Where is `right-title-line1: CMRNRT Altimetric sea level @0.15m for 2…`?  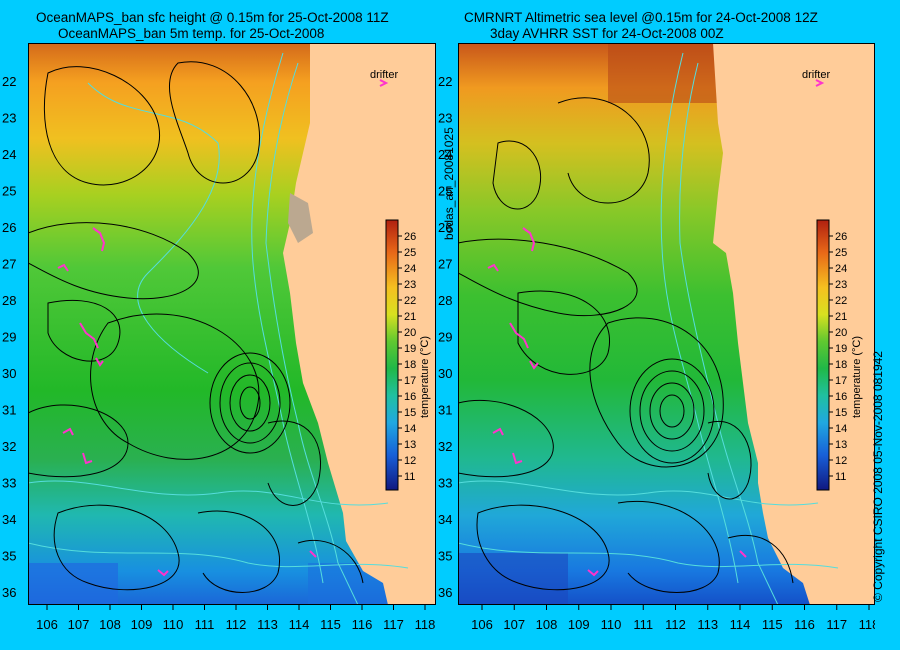
right-title-line1: CMRNRT Altimetric sea level @0.15m for 2… is located at coordinates (641, 17).